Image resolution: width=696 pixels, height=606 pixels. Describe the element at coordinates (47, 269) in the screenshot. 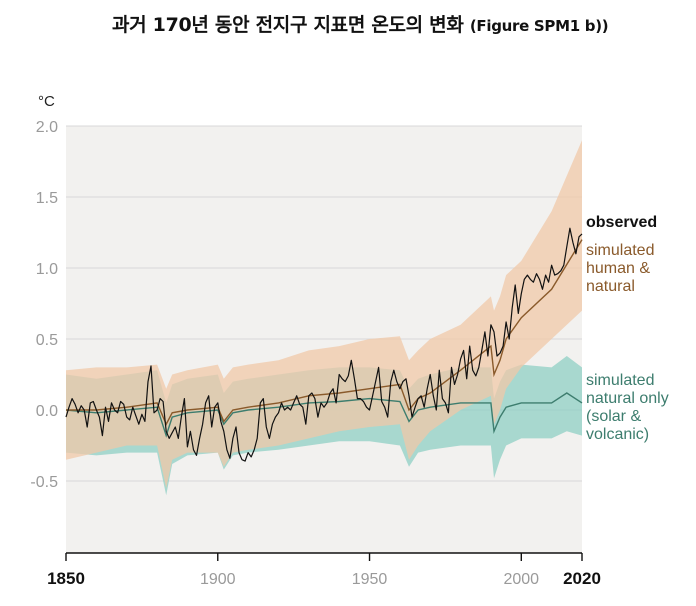

I see `y-tick-label: 1.0` at that location.